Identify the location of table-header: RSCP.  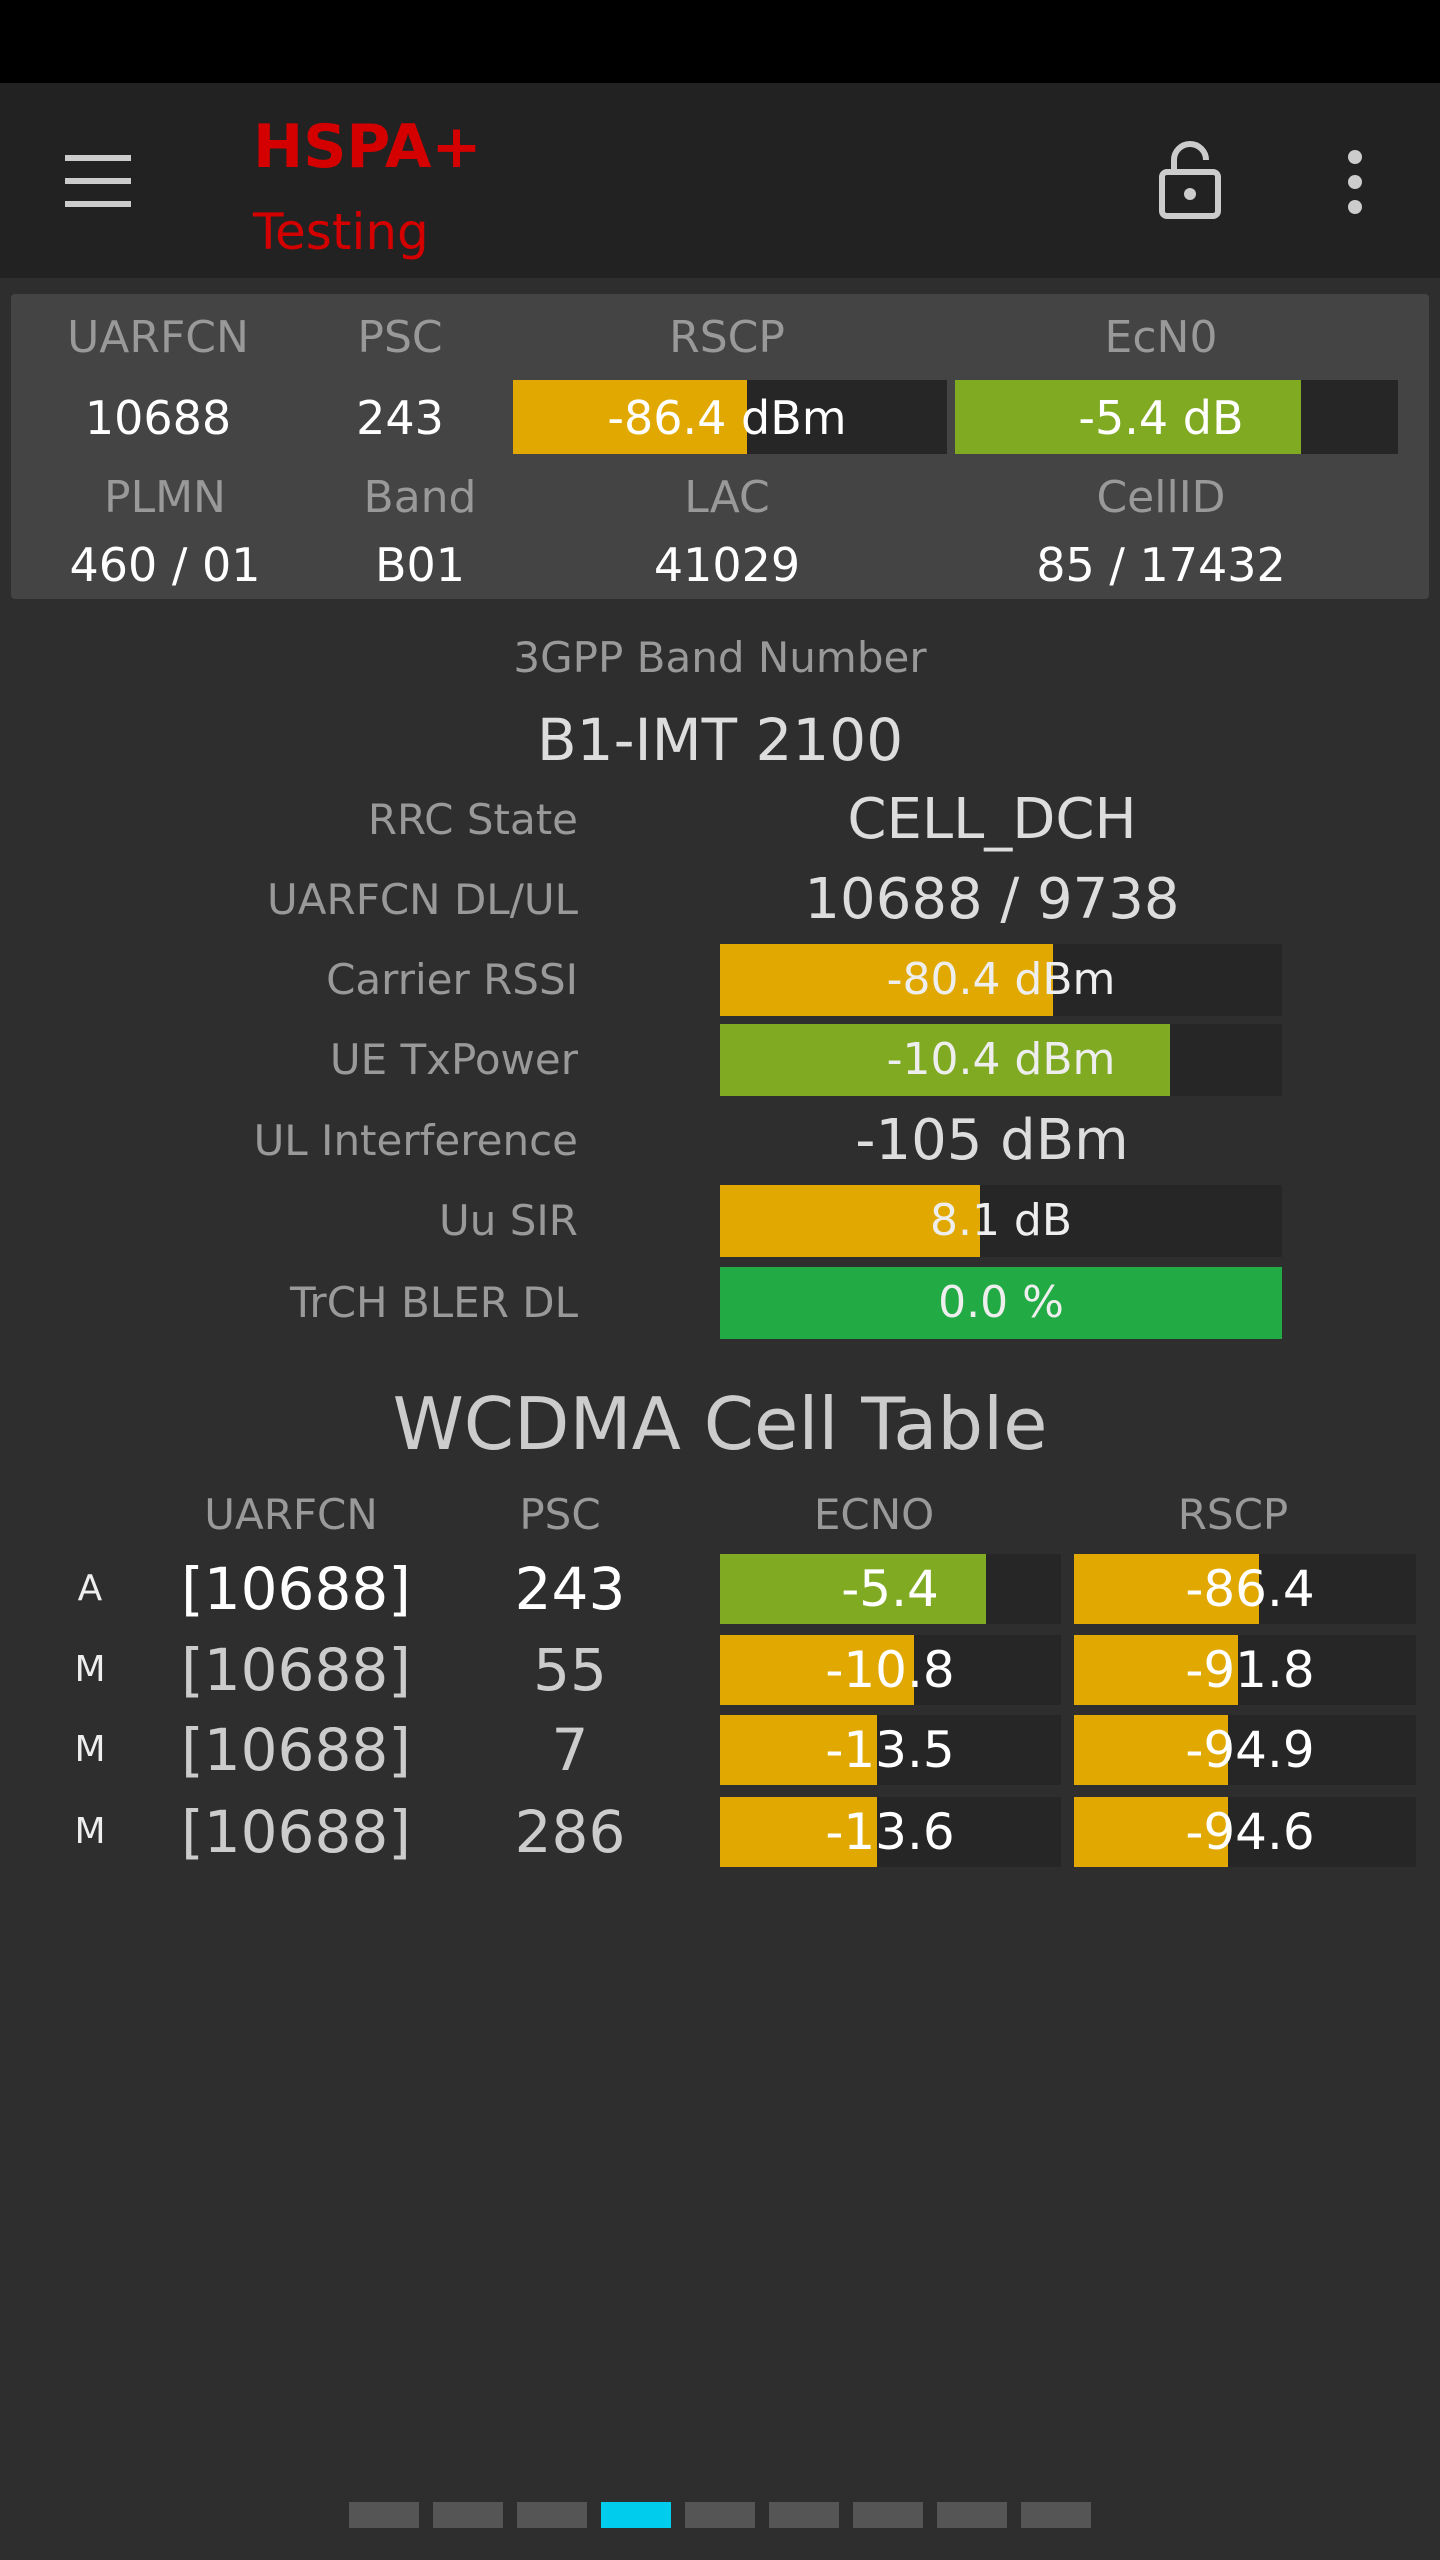
(1233, 1514).